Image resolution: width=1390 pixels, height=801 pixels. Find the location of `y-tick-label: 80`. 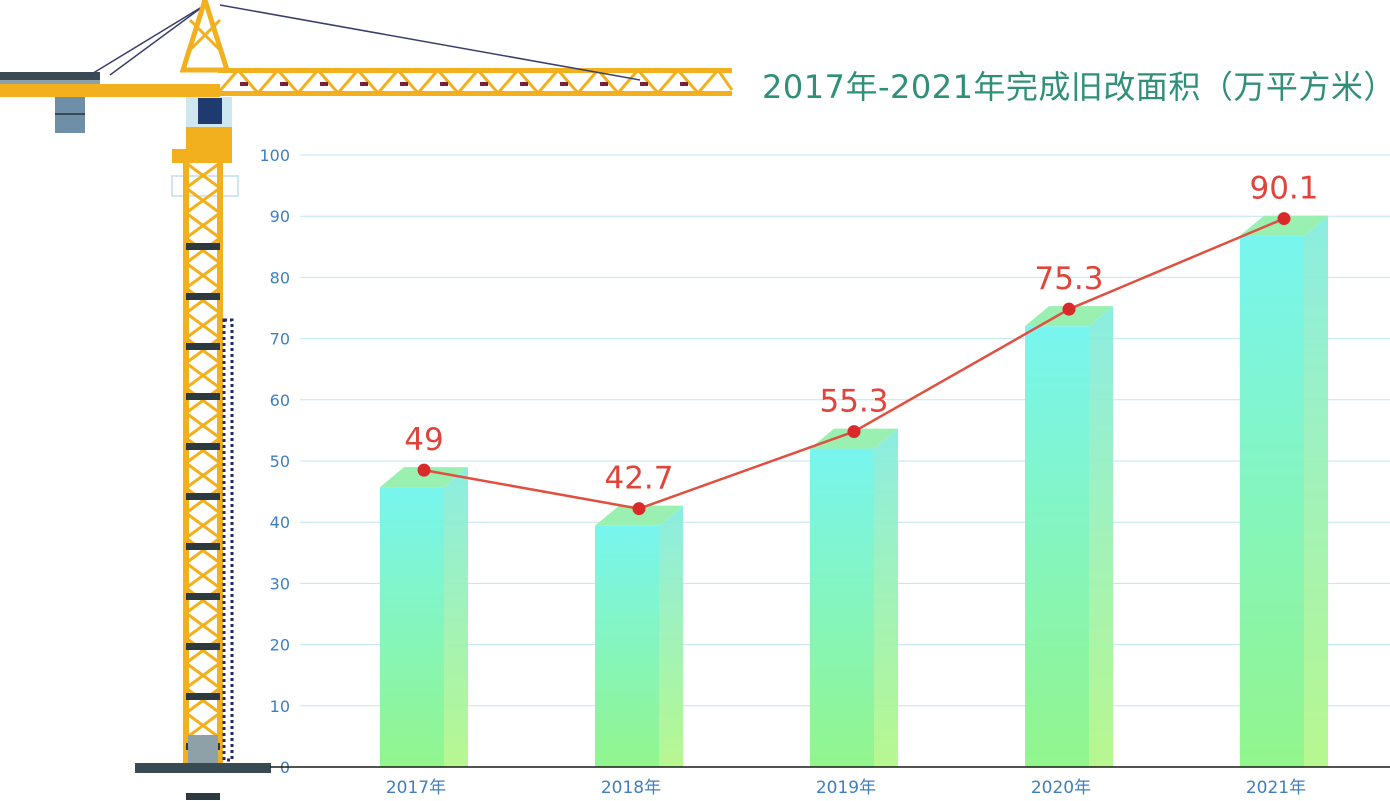

y-tick-label: 80 is located at coordinates (280, 277).